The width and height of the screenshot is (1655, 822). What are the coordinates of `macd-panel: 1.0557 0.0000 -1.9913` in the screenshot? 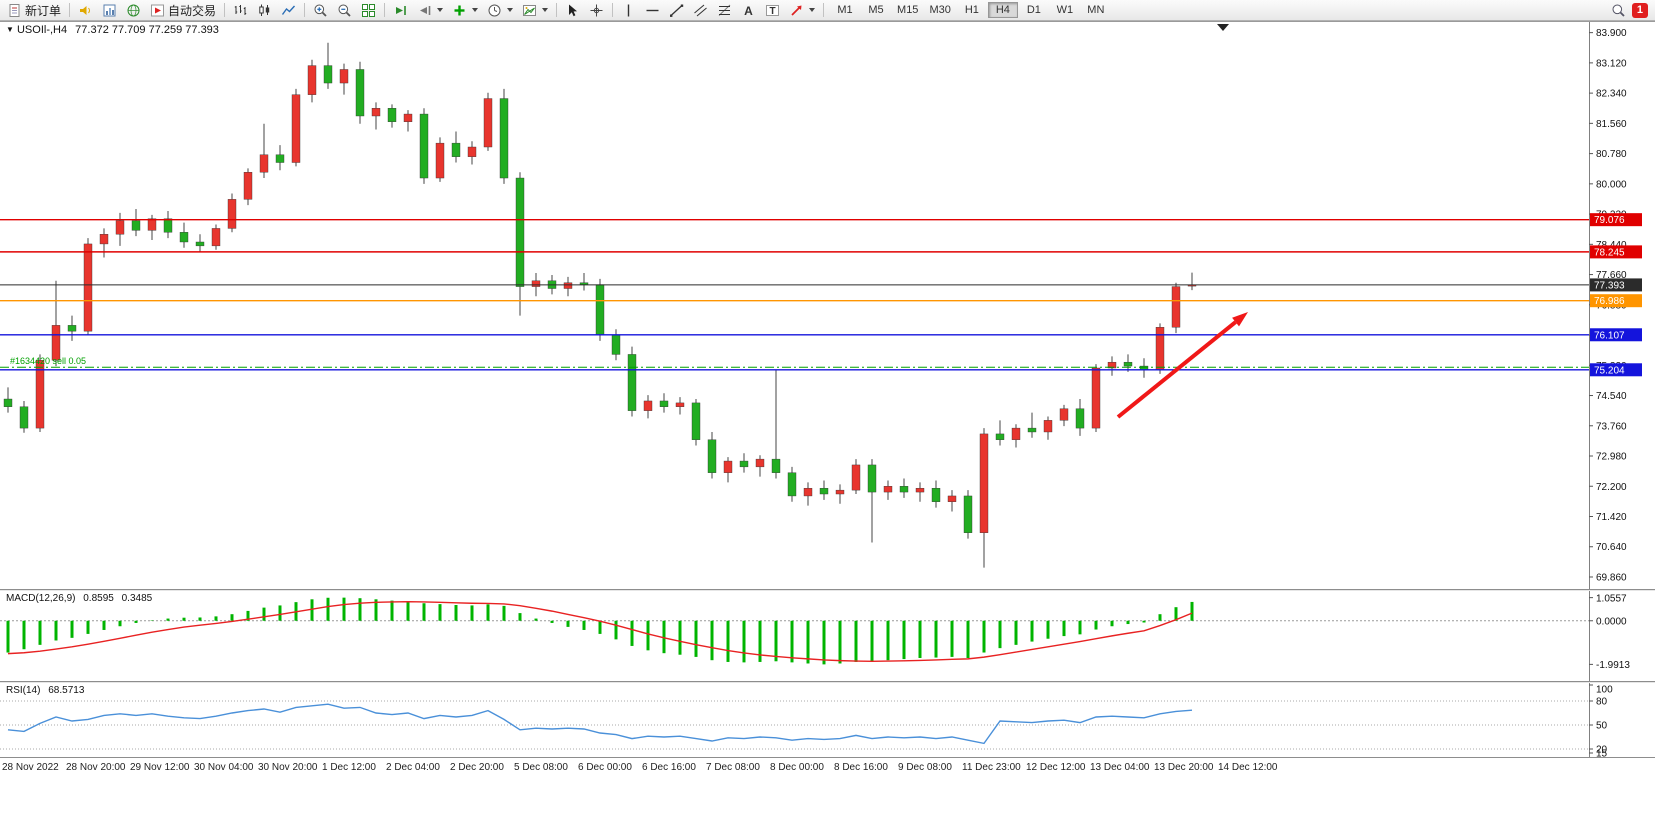 It's located at (827, 635).